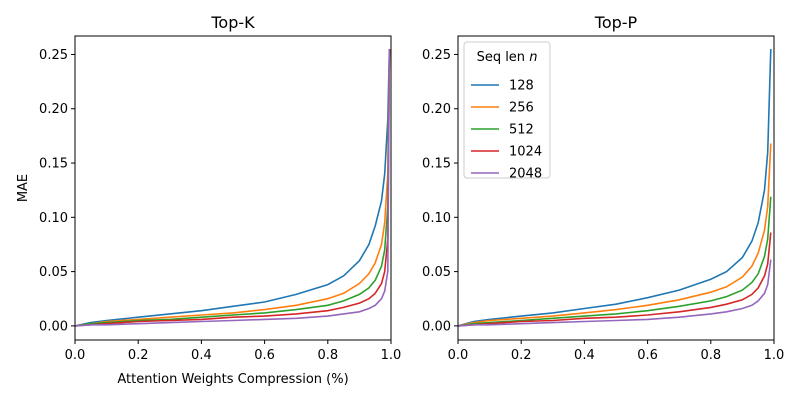 The width and height of the screenshot is (800, 400). What do you see at coordinates (525, 152) in the screenshot?
I see `legend-entry-1024: 1024` at bounding box center [525, 152].